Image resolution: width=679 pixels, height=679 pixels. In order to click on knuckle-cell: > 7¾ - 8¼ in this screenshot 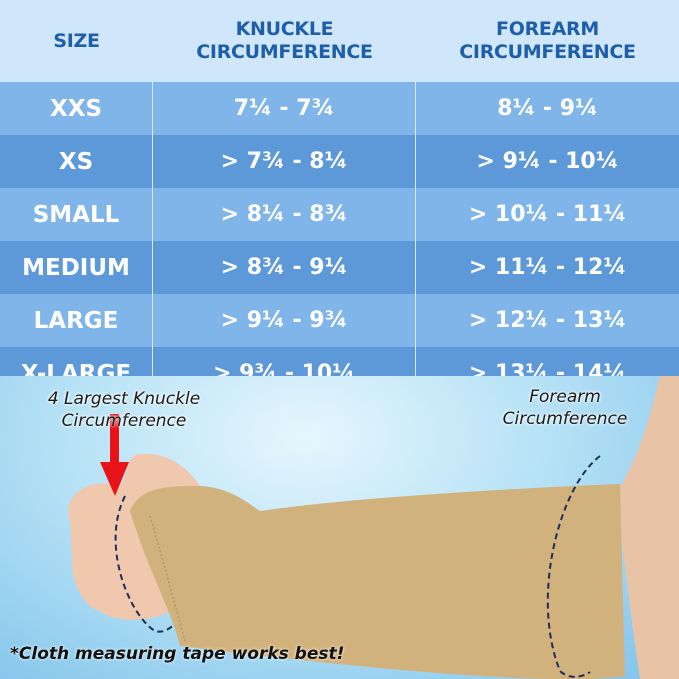, I will do `click(284, 161)`.